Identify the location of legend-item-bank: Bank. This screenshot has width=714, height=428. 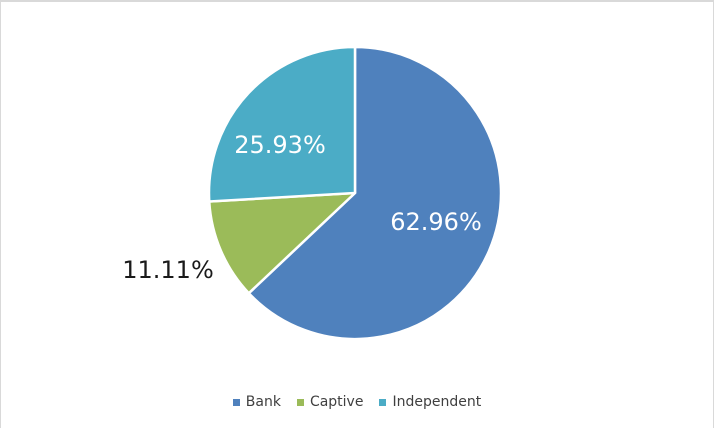
(256, 402).